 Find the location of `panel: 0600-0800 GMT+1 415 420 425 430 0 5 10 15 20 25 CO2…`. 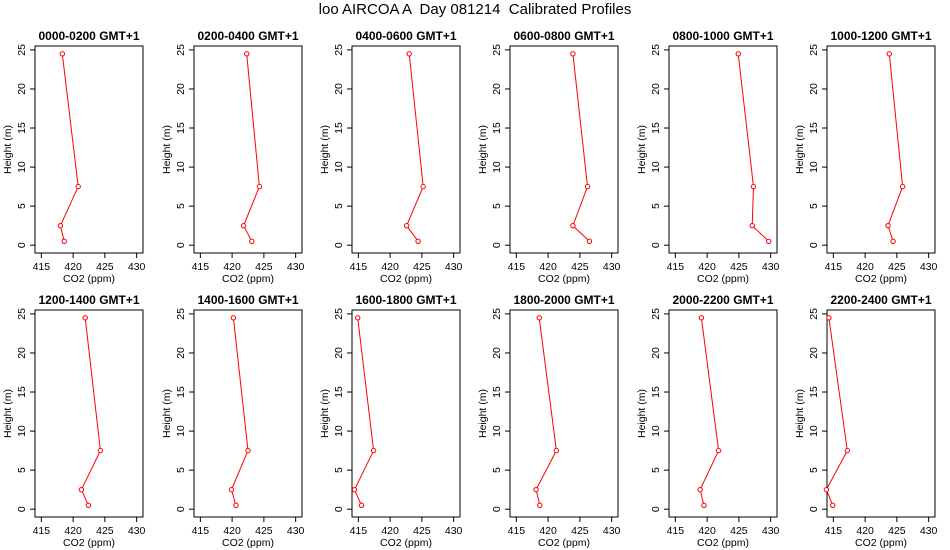

panel: 0600-0800 GMT+1 415 420 425 430 0 5 10 15 20 25 CO2… is located at coordinates (549, 157).